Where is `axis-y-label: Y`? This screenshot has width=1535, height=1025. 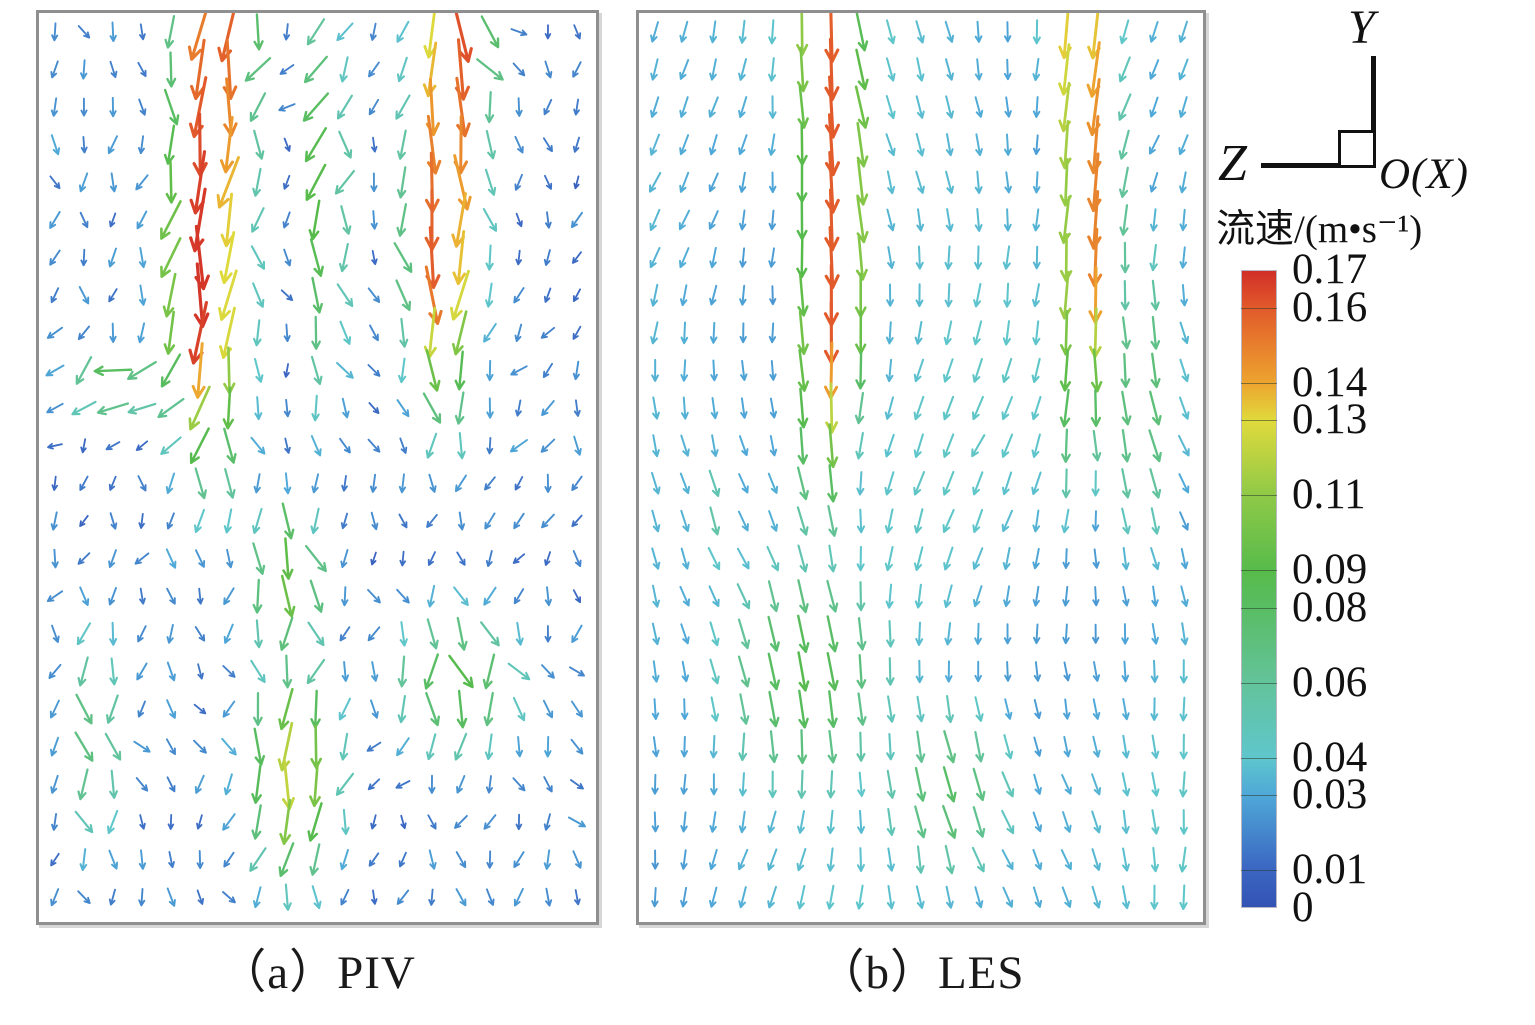
axis-y-label: Y is located at coordinates (1361, 27).